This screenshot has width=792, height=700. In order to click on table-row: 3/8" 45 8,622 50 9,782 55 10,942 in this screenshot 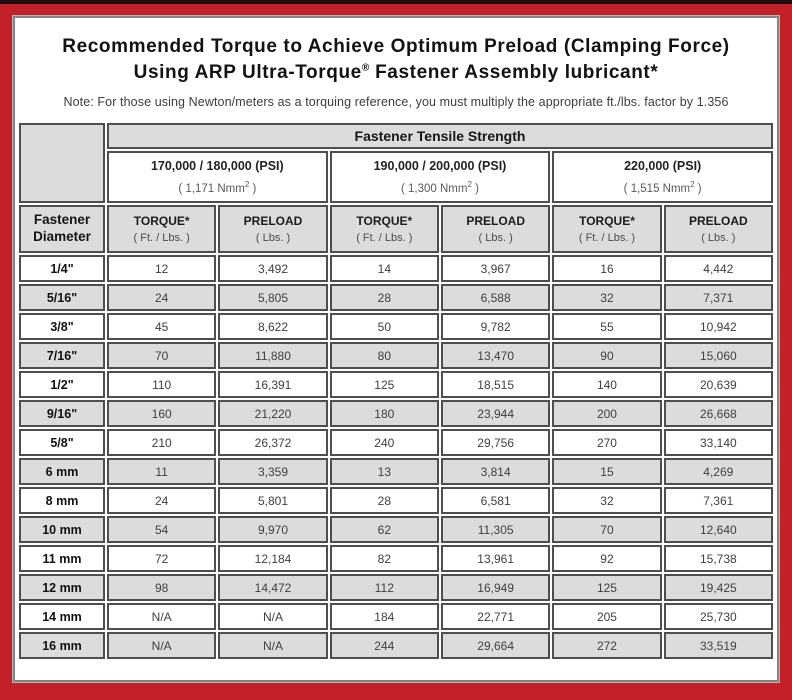, I will do `click(396, 327)`.